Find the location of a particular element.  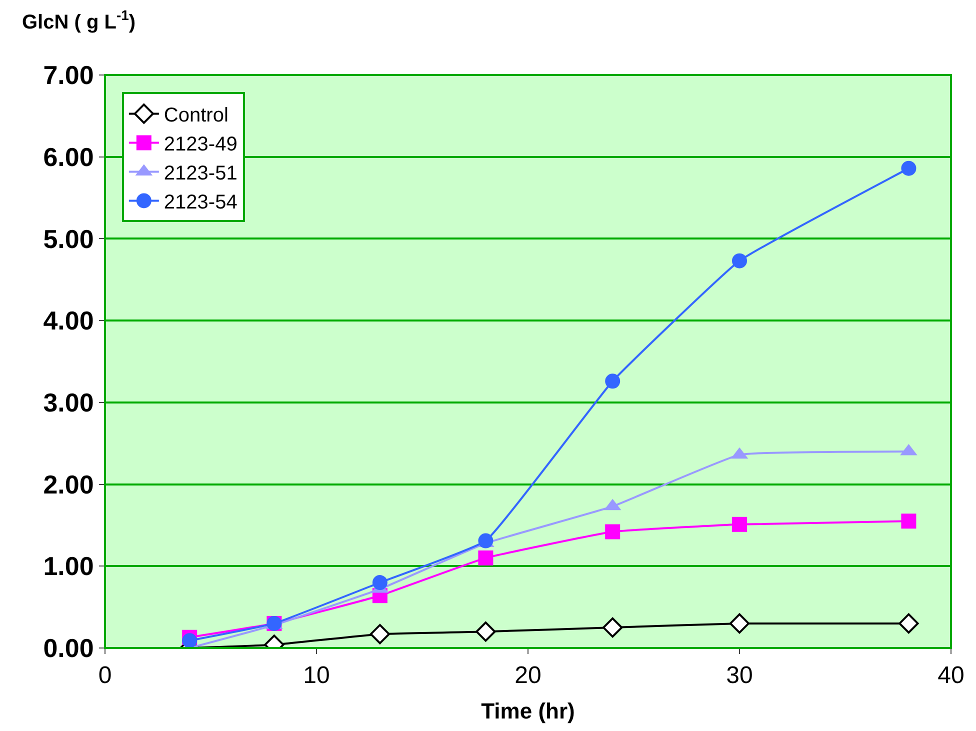

x-tick-label: 40 is located at coordinates (951, 675).